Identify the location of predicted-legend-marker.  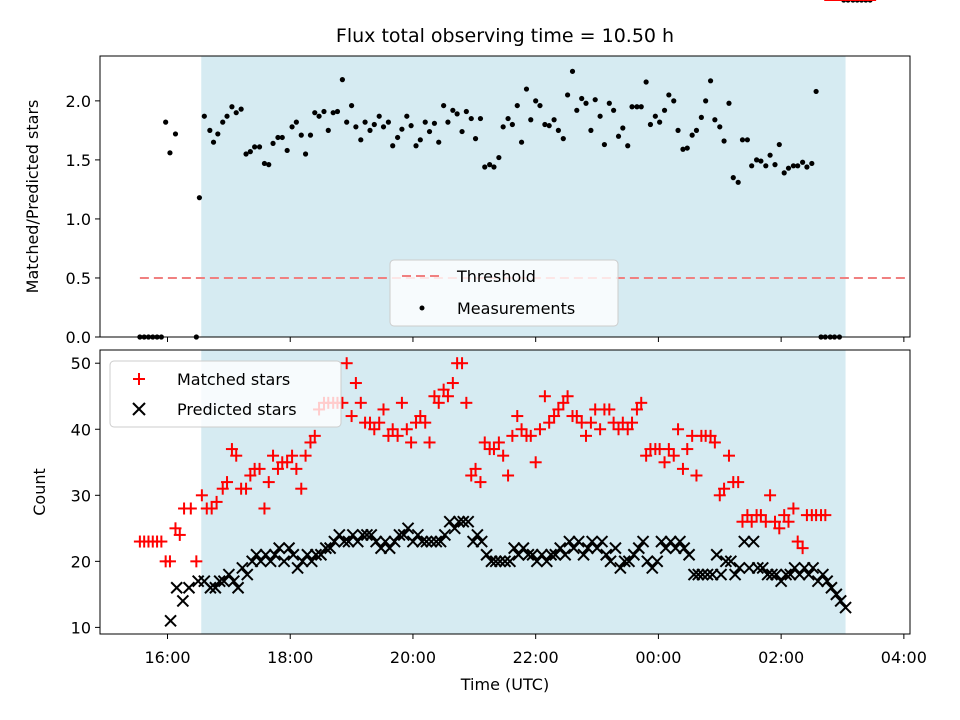
(139, 409).